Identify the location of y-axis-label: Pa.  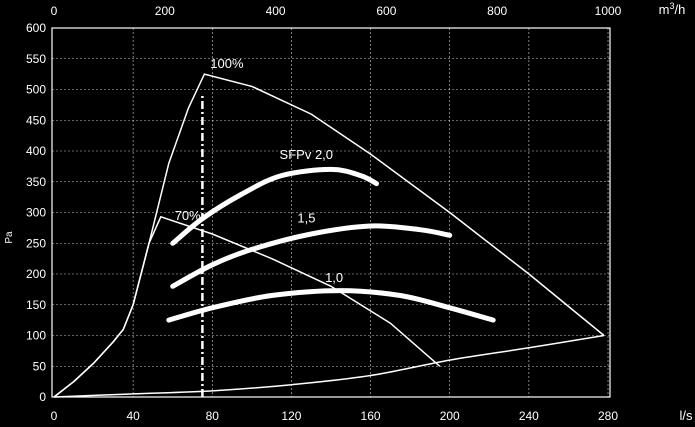
(9, 237).